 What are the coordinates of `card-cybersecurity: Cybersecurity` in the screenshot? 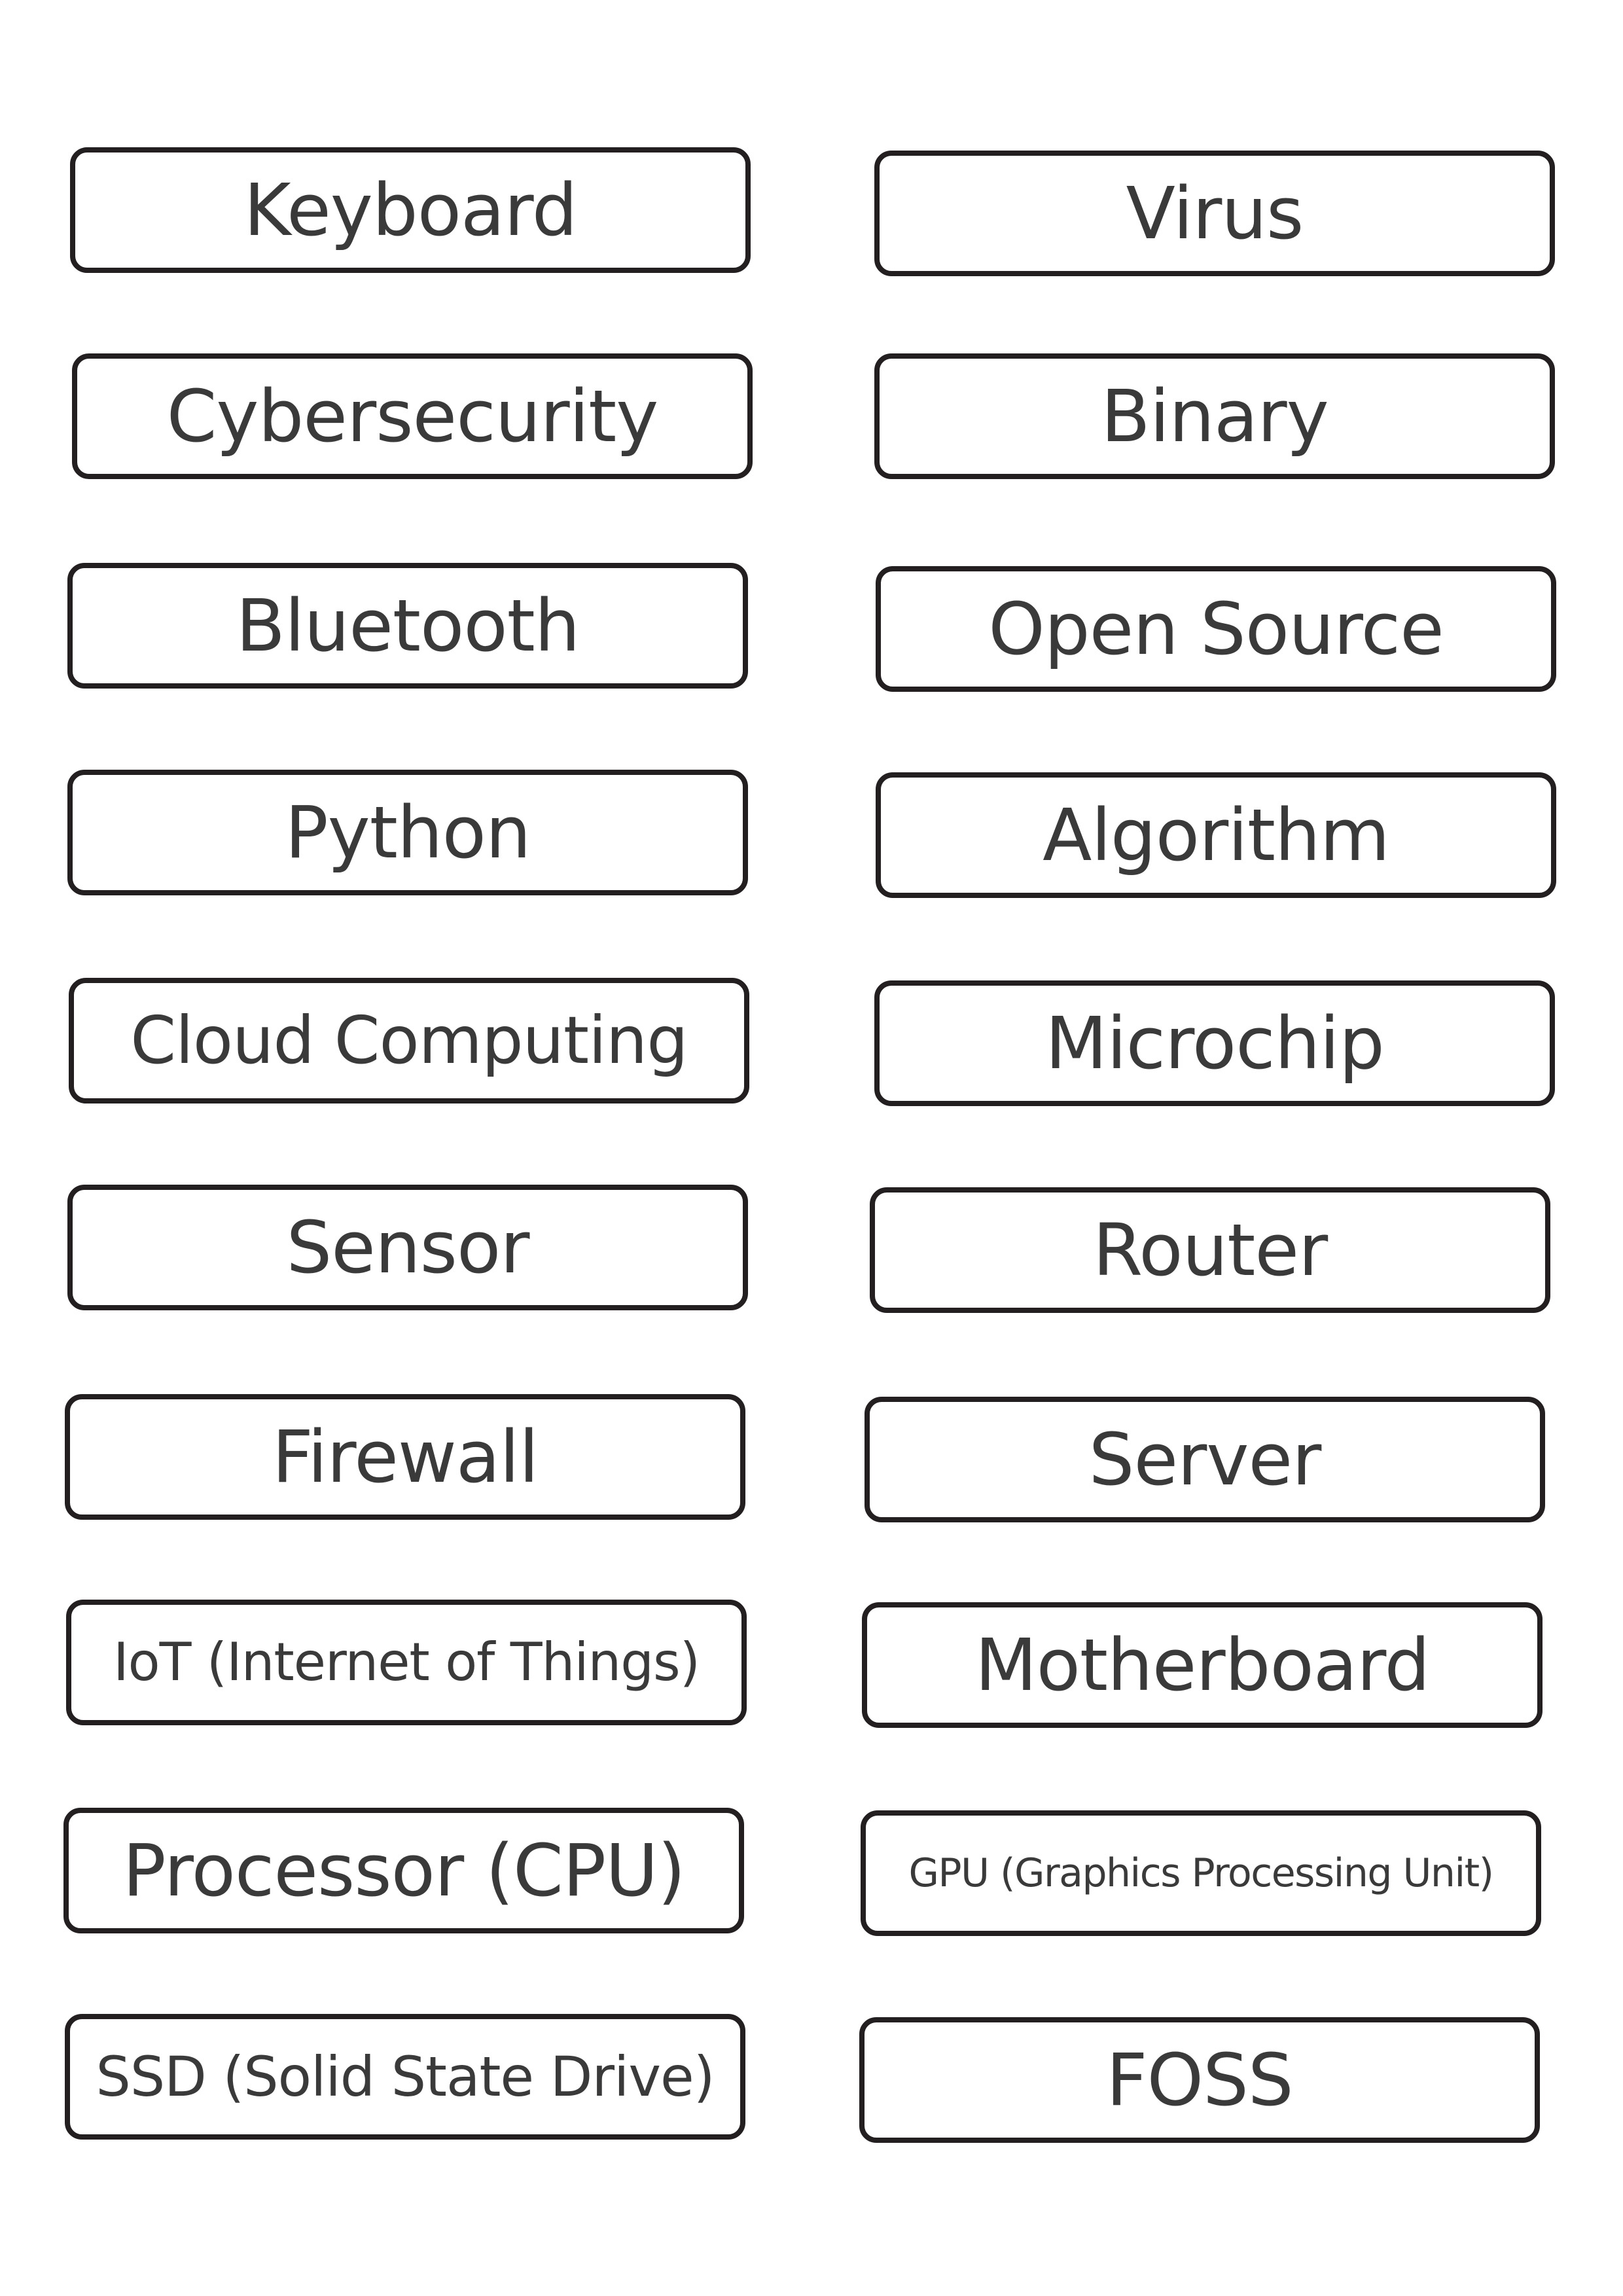 It's located at (412, 416).